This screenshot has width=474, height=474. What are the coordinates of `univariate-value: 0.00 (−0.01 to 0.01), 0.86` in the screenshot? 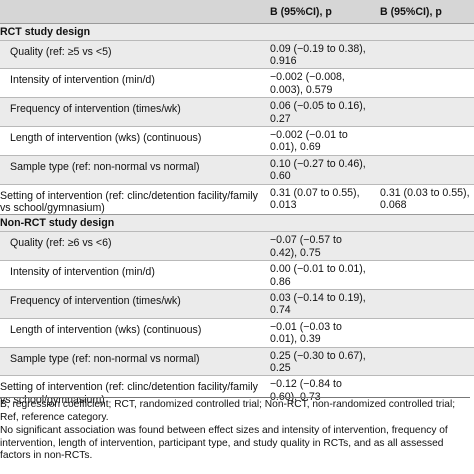 It's located at (320, 275).